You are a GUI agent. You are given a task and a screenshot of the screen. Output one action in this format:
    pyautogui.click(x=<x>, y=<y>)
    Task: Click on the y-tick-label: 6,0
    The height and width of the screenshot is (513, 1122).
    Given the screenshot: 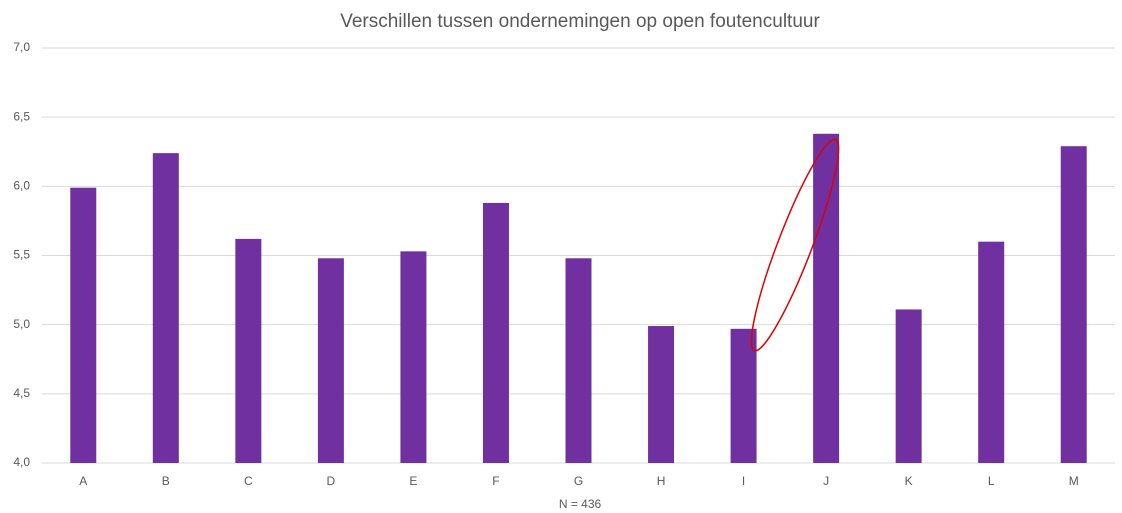 What is the action you would take?
    pyautogui.click(x=21, y=186)
    